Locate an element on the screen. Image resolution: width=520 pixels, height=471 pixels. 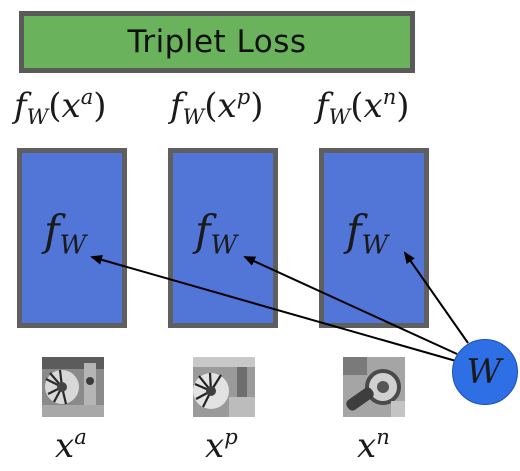
triplet-loss-label: Triplet Loss is located at coordinates (217, 42).